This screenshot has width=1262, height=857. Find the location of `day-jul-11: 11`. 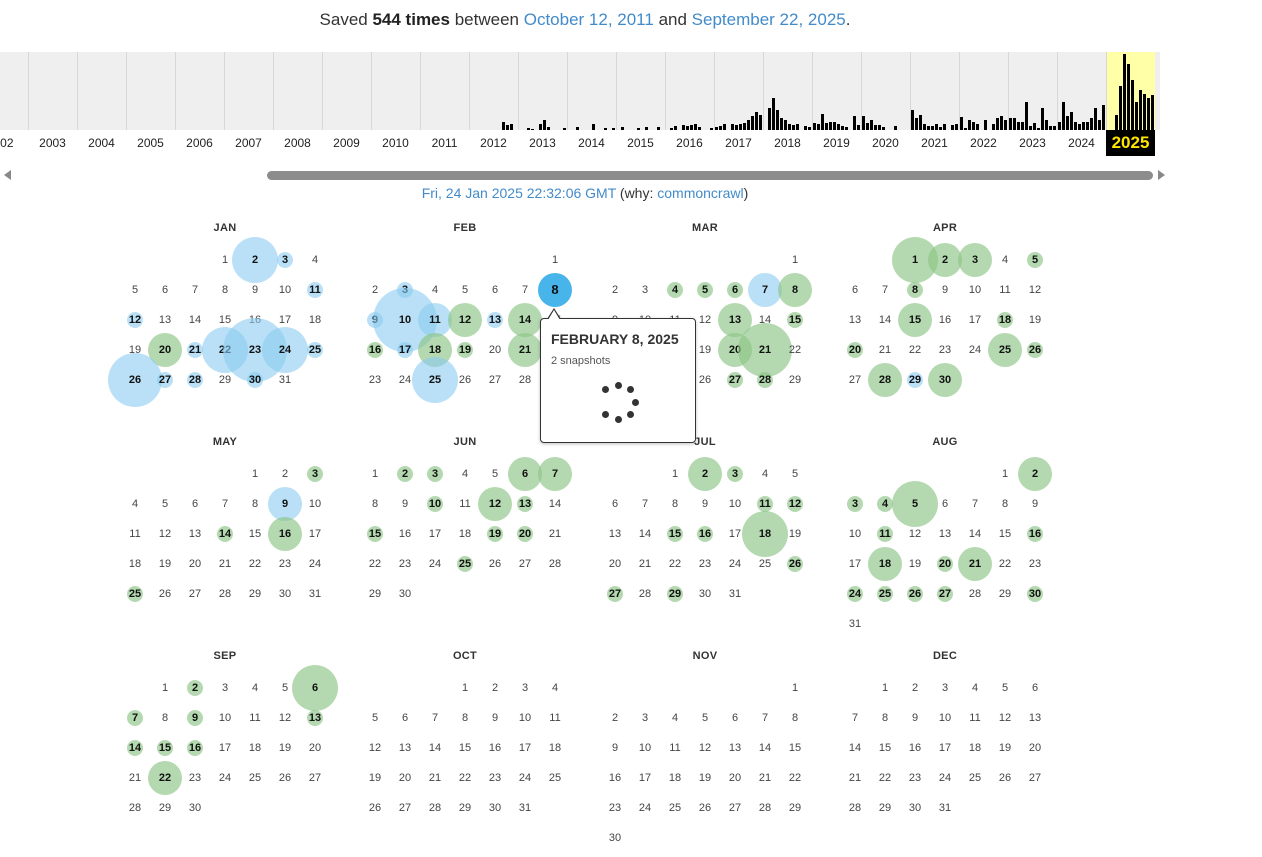

day-jul-11: 11 is located at coordinates (765, 504).